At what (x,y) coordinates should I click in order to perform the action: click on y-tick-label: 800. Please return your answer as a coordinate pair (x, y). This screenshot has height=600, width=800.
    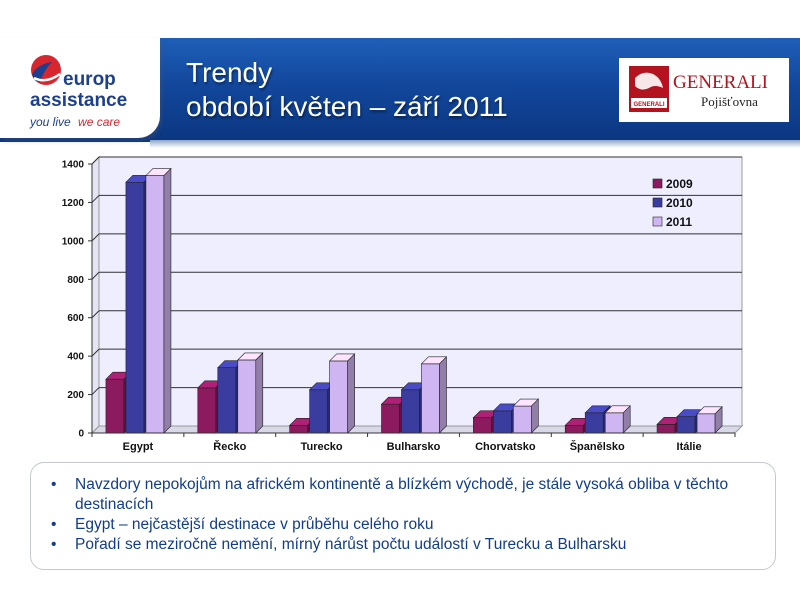
    Looking at the image, I should click on (75, 280).